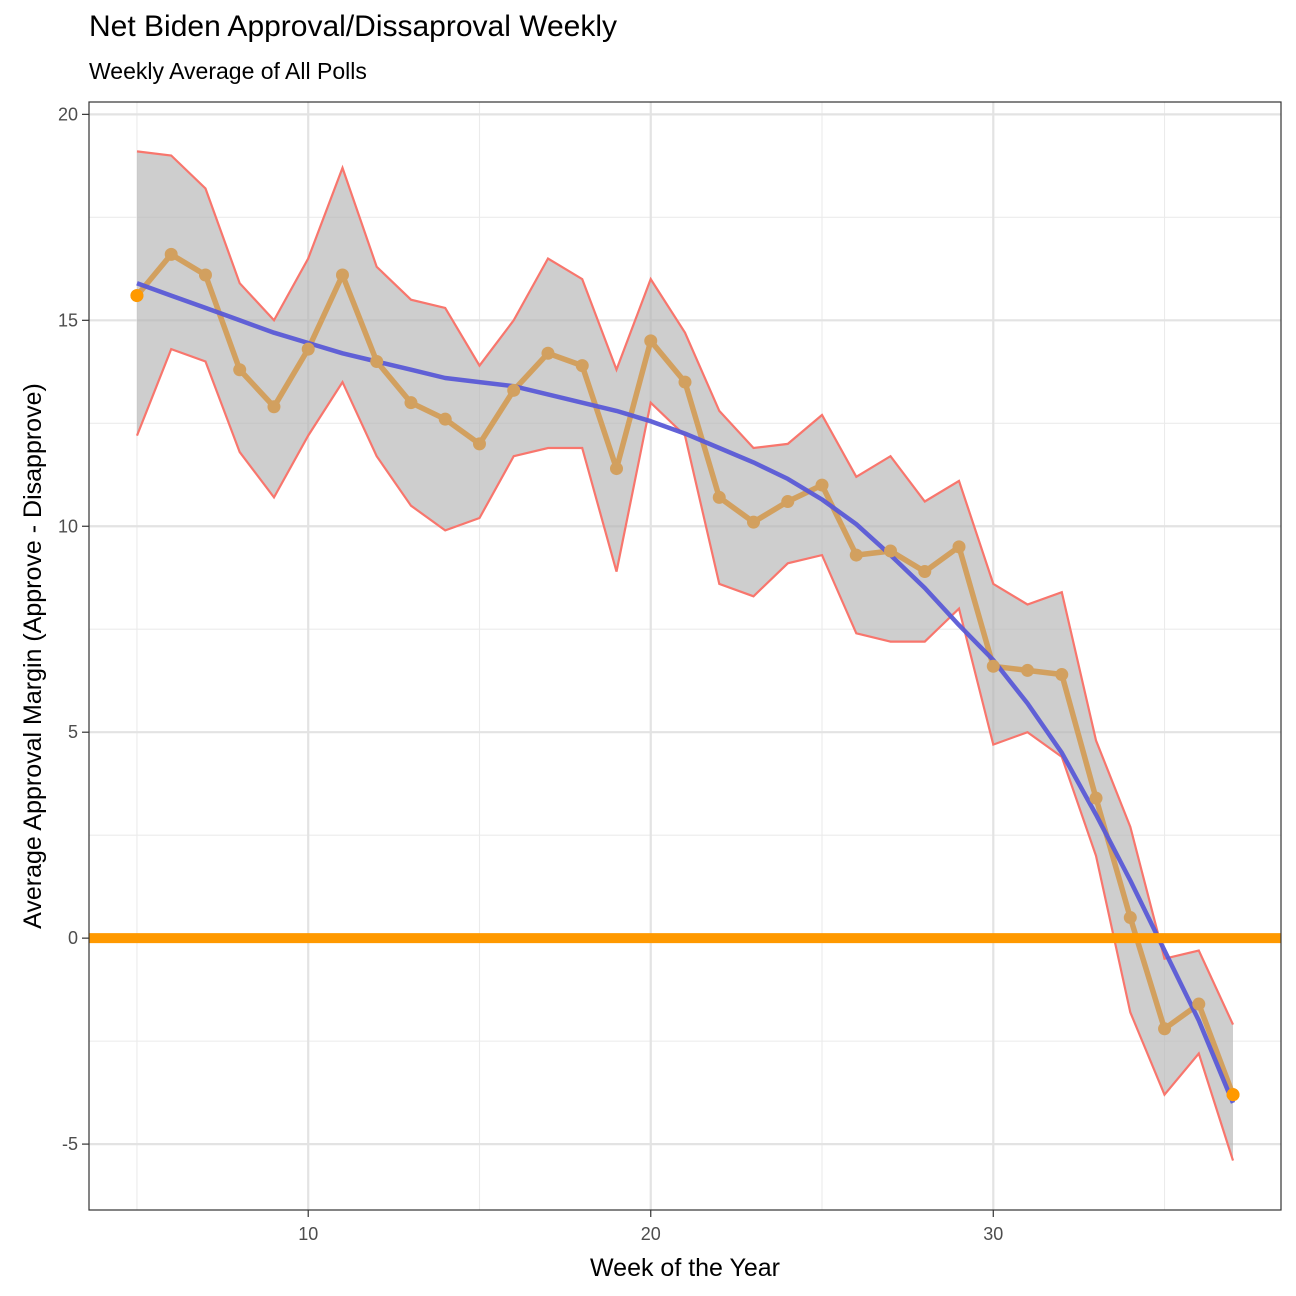 The width and height of the screenshot is (1296, 1296). I want to click on y-tick-label: 5, so click(73, 732).